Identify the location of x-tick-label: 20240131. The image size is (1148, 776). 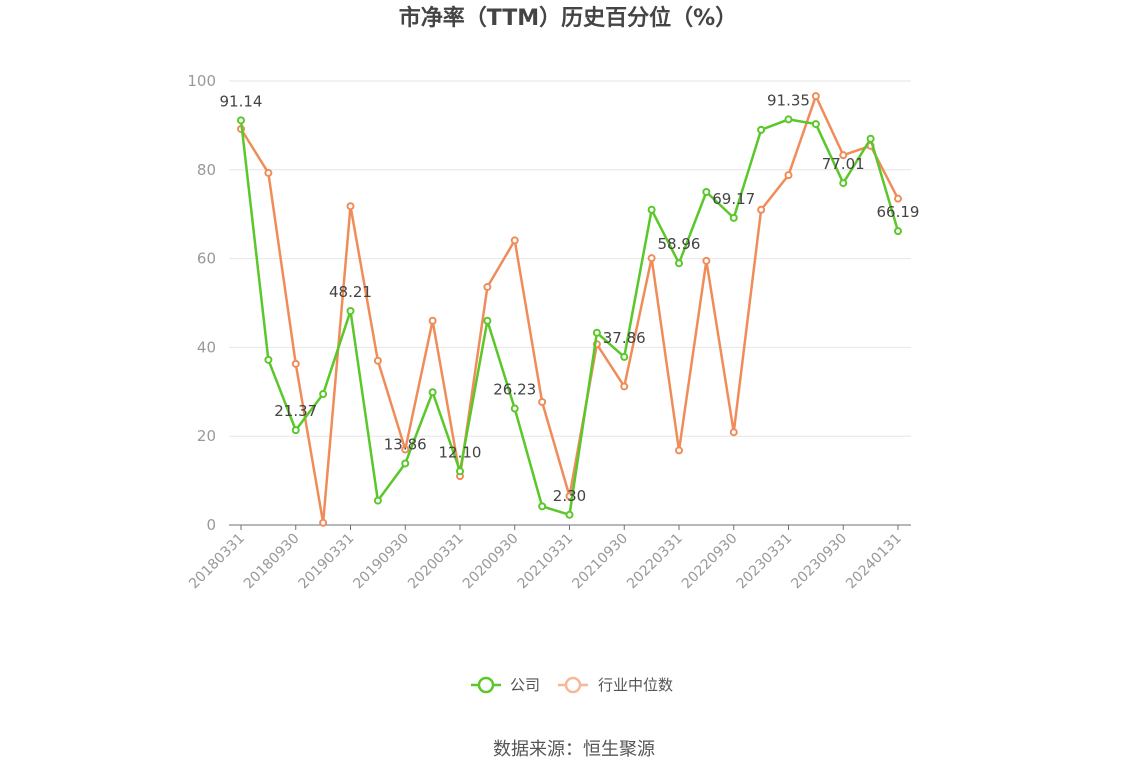
(874, 562).